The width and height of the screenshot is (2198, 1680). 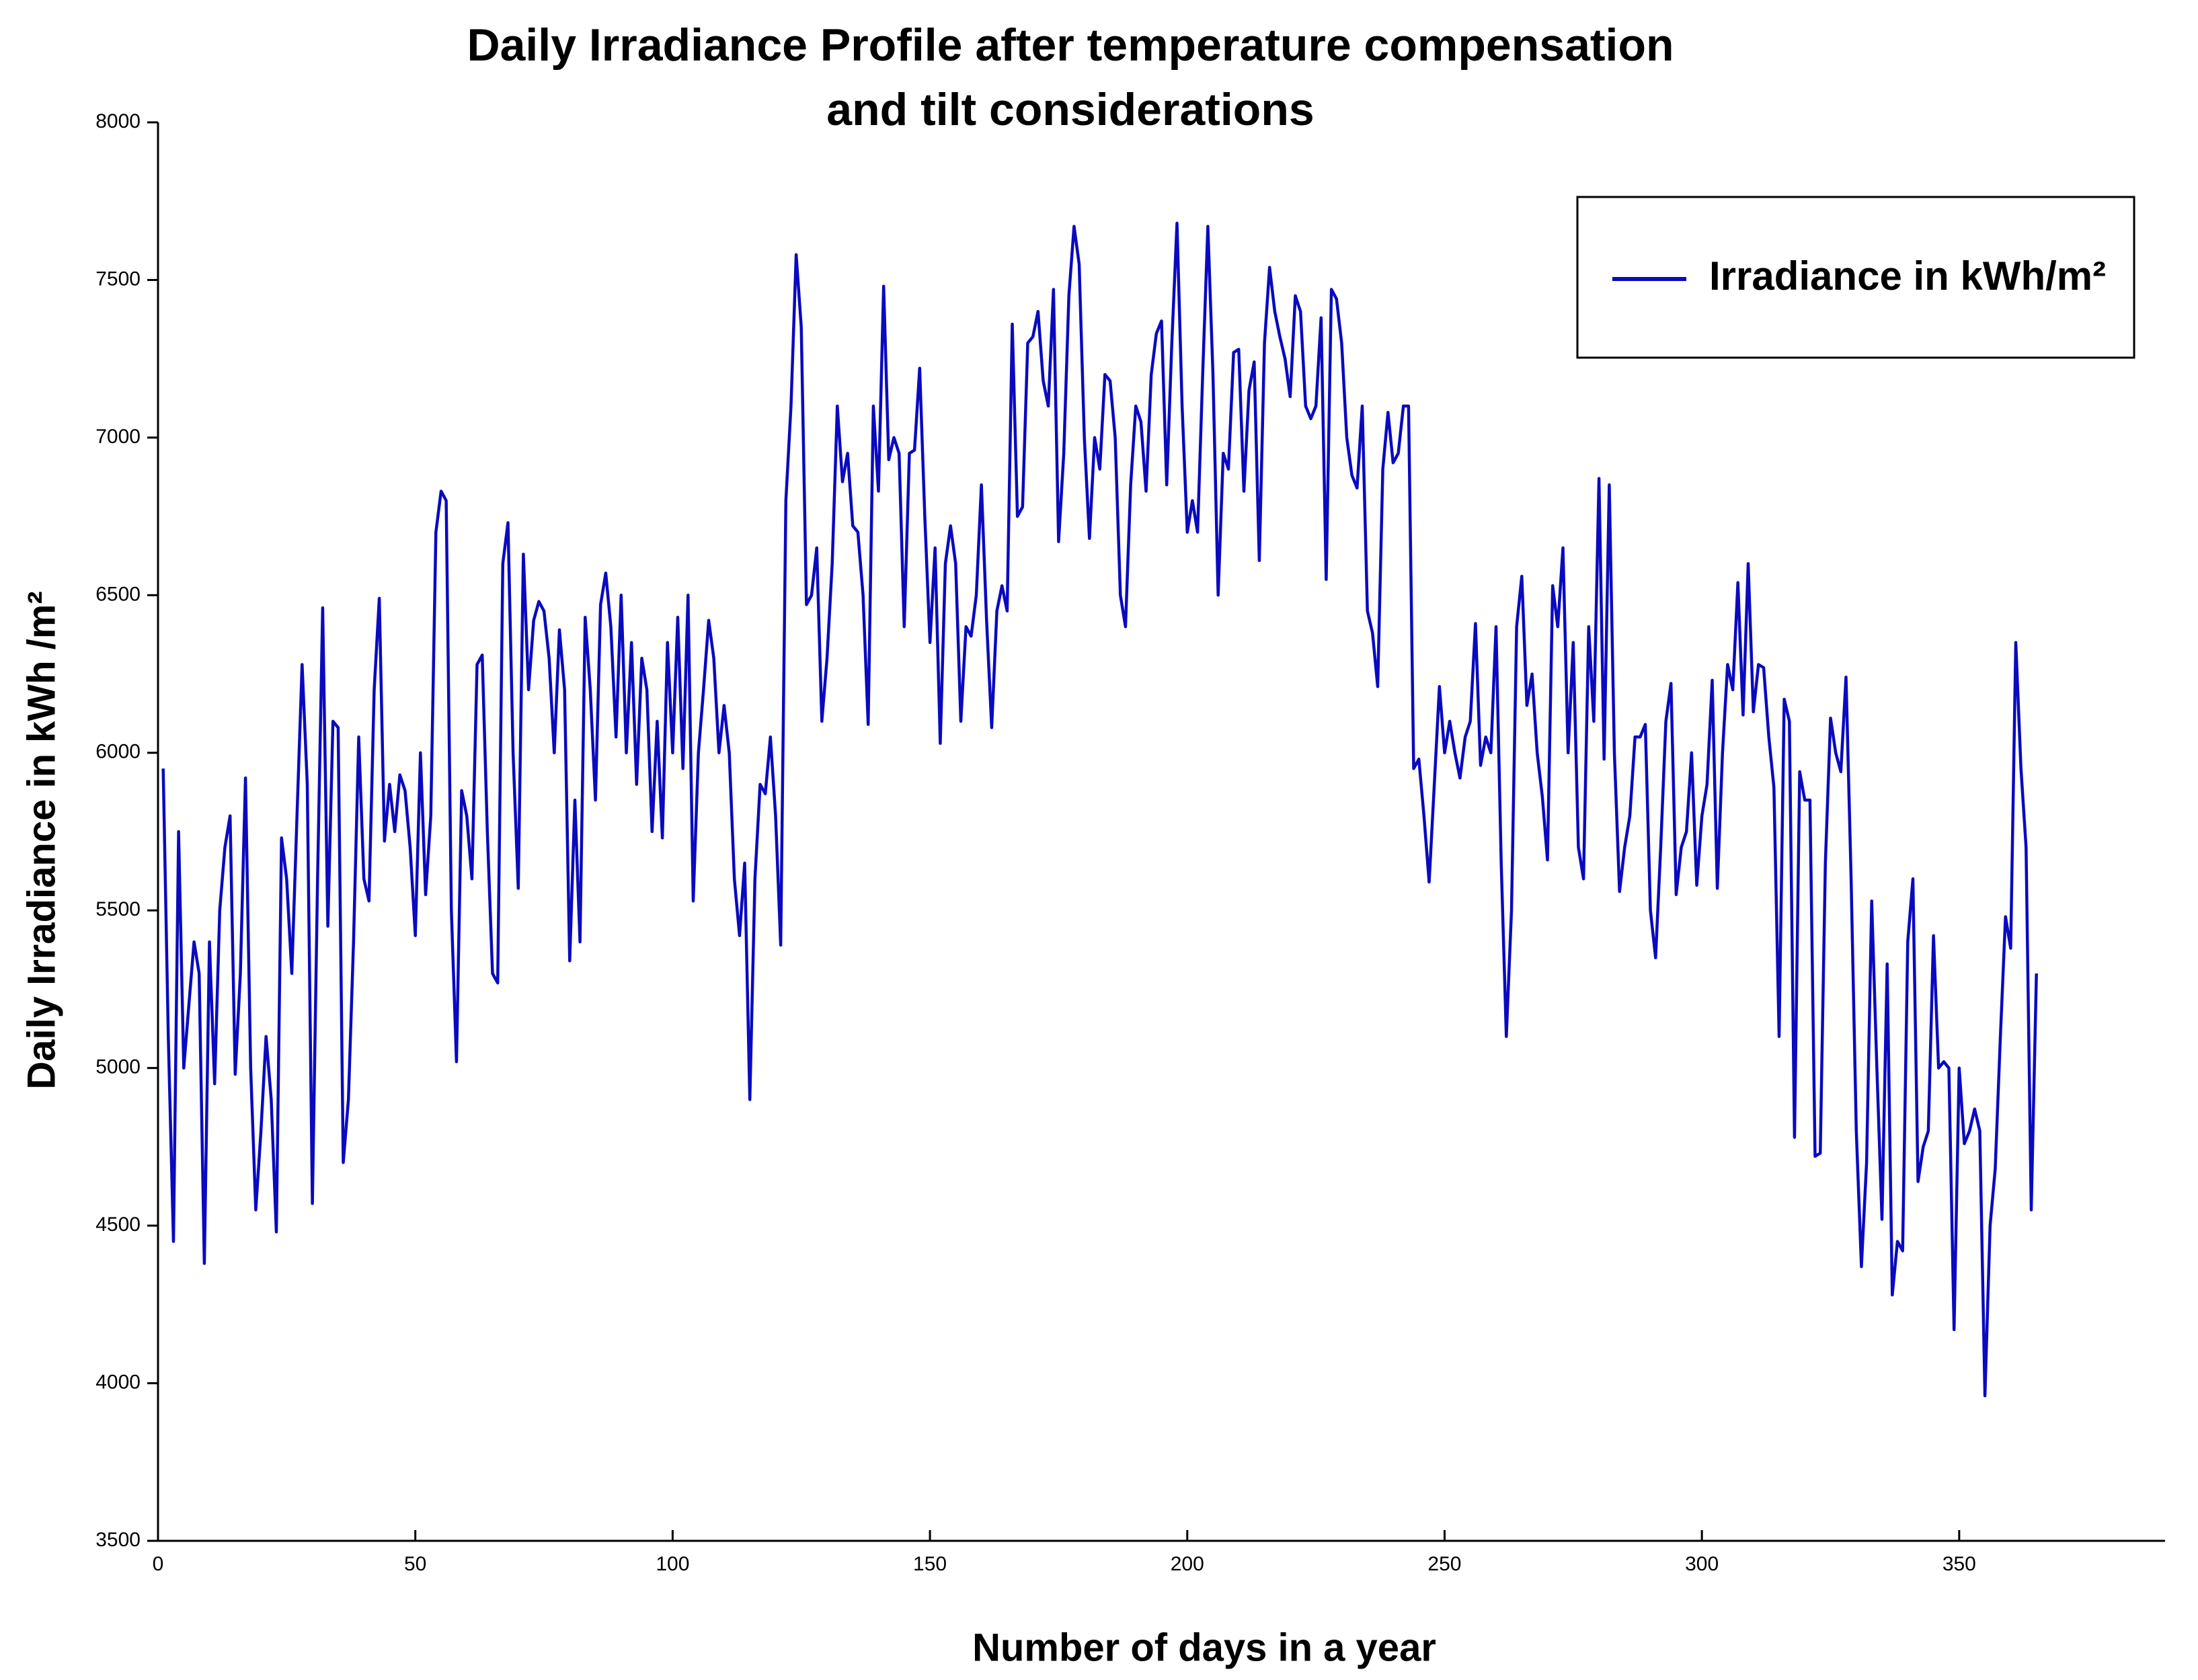 What do you see at coordinates (1187, 1564) in the screenshot?
I see `x-tick-label: 200` at bounding box center [1187, 1564].